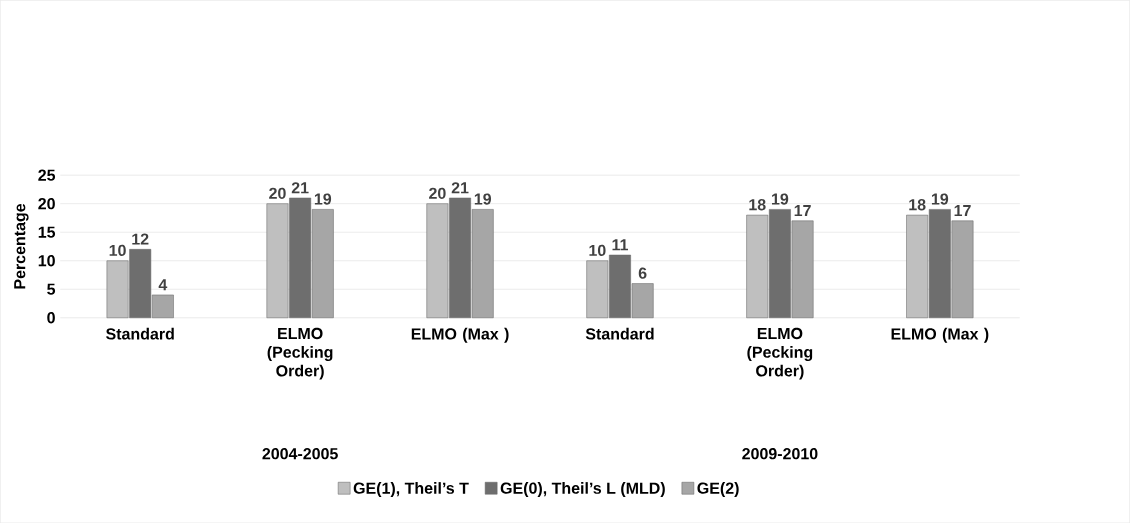 This screenshot has height=523, width=1130. I want to click on y-tick-label: 20, so click(46, 203).